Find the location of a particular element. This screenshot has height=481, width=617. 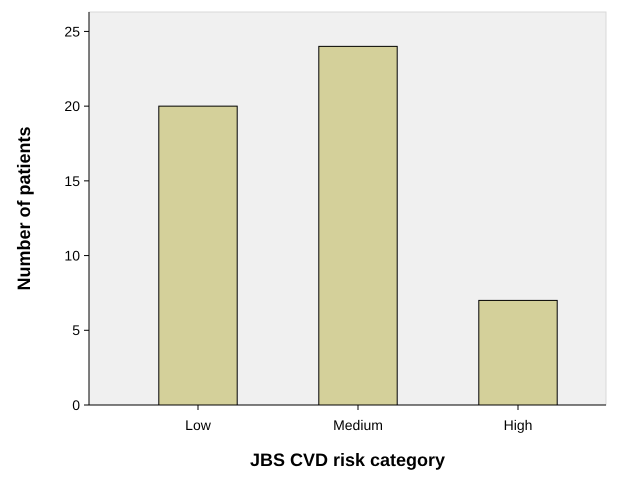

y-tick-label: 10 is located at coordinates (72, 255).